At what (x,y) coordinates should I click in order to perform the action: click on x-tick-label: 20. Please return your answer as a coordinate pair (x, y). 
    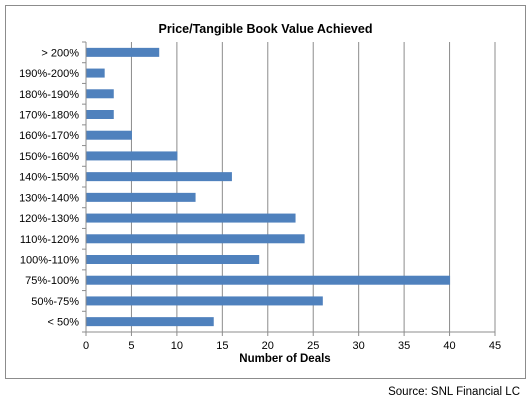
    Looking at the image, I should click on (268, 346).